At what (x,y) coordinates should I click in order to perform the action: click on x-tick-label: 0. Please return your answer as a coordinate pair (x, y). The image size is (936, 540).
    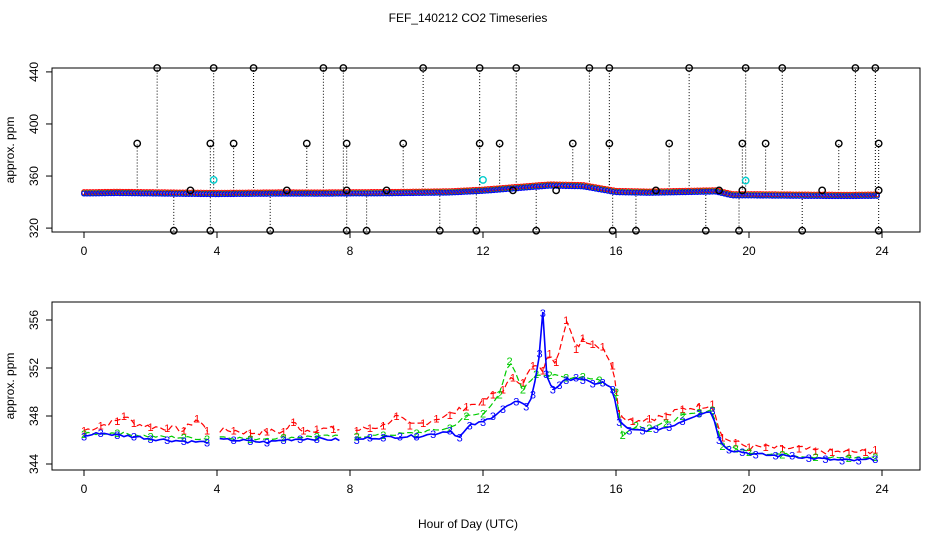
    Looking at the image, I should click on (84, 251).